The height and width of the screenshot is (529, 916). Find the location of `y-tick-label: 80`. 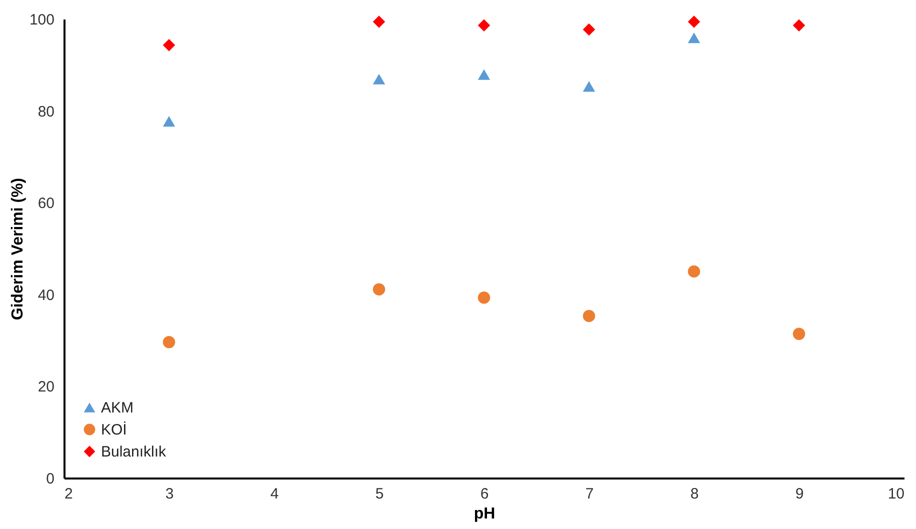

y-tick-label: 80 is located at coordinates (46, 111).